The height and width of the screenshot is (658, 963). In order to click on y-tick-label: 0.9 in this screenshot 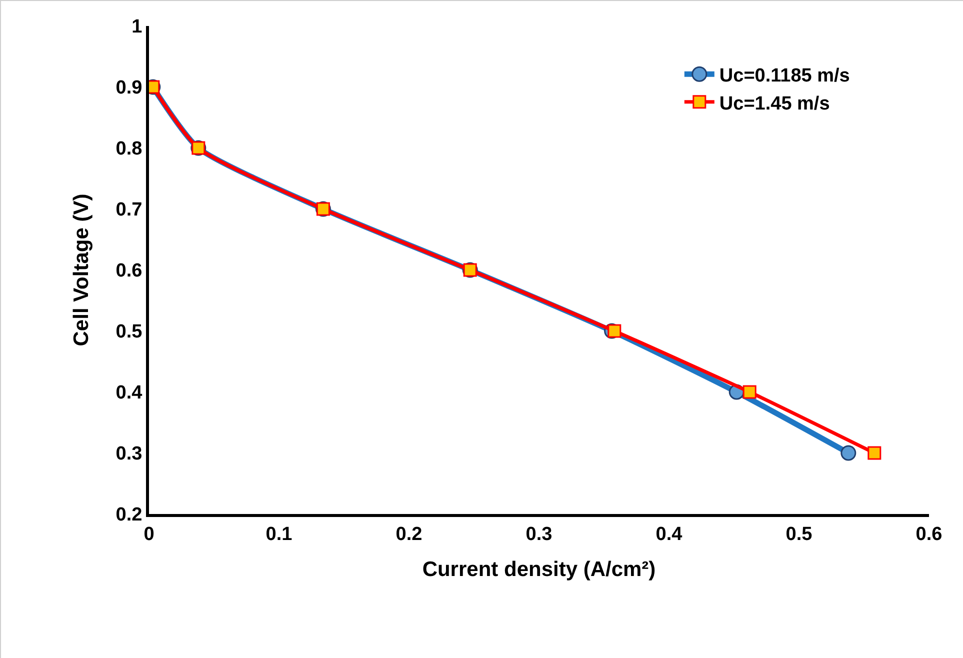, I will do `click(129, 88)`.